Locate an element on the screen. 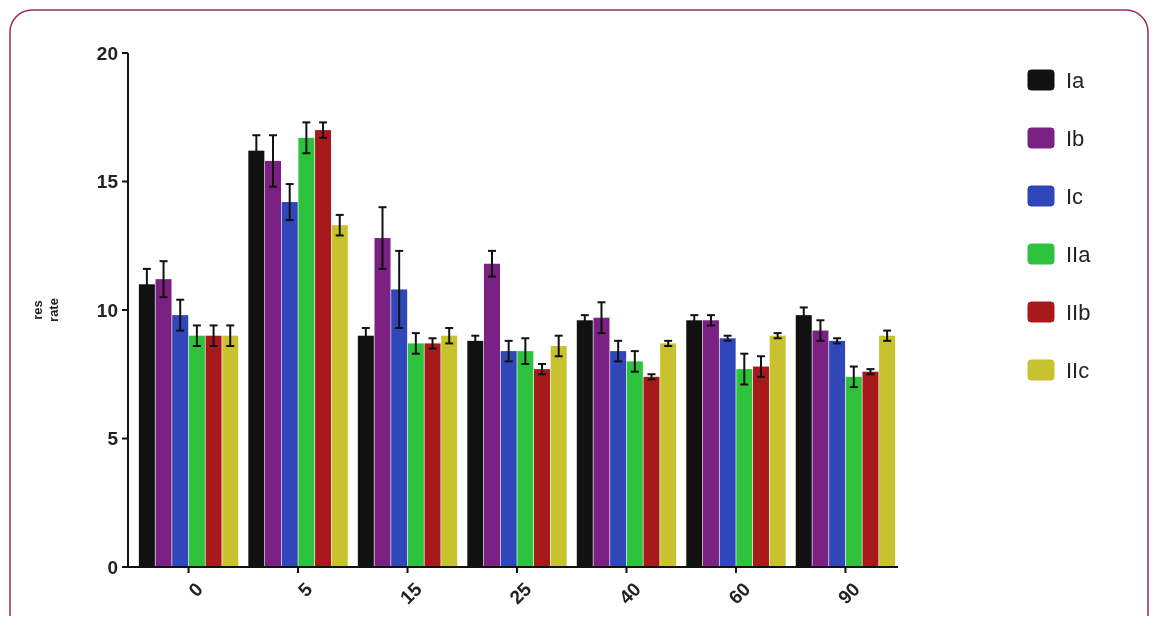 This screenshot has height=624, width=1158. y-tick-label: 0 is located at coordinates (112, 567).